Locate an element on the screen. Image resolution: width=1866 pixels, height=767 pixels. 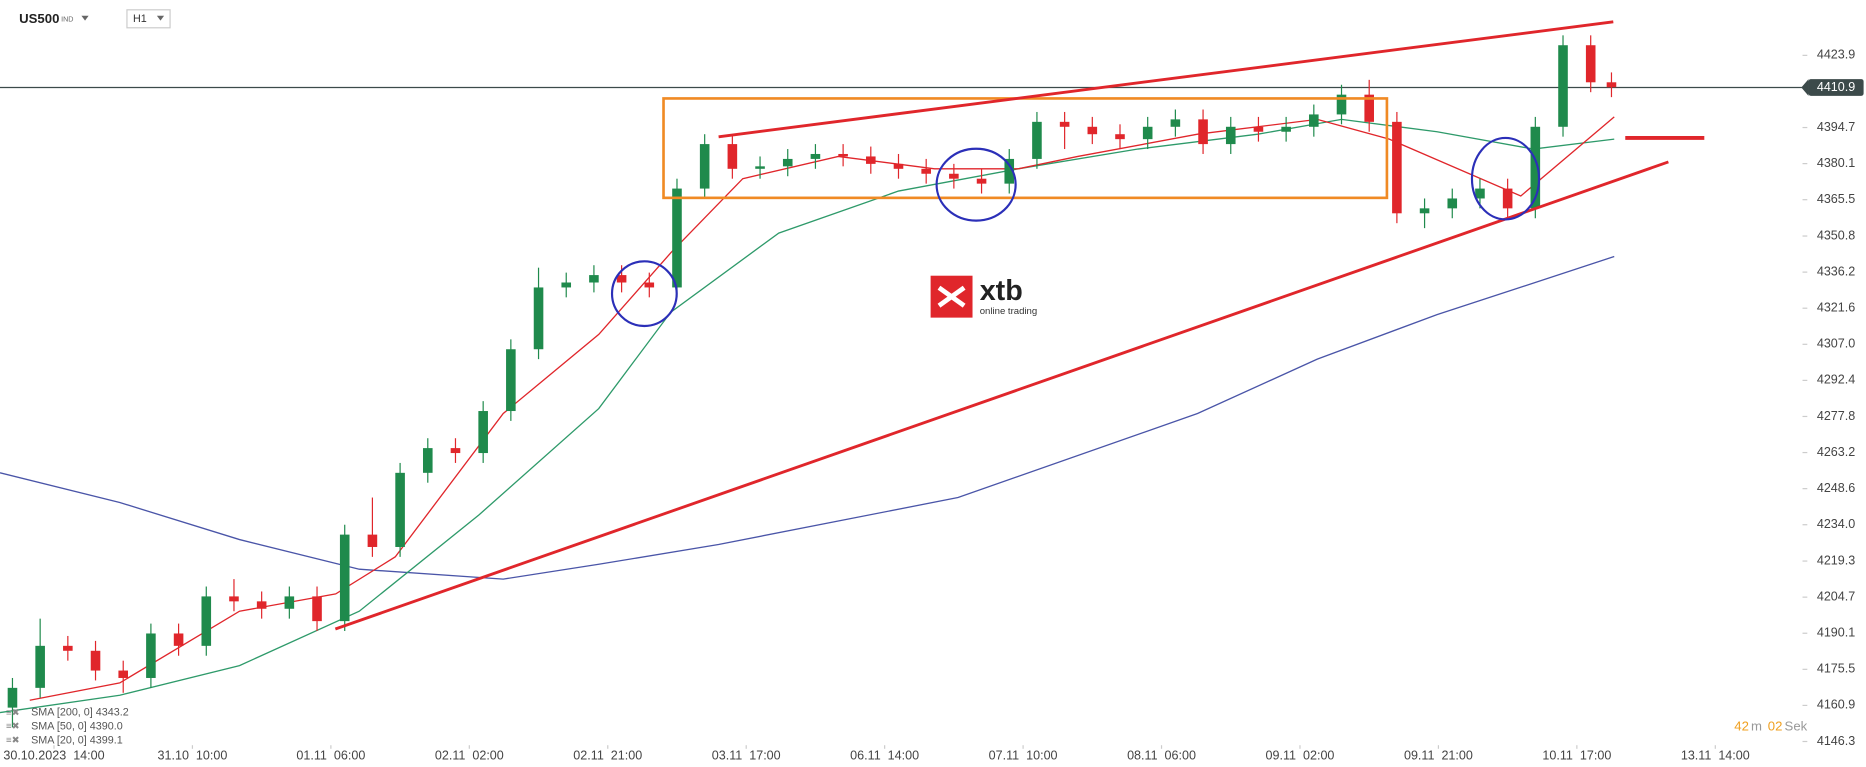
logo-x is located at coordinates (951, 296).